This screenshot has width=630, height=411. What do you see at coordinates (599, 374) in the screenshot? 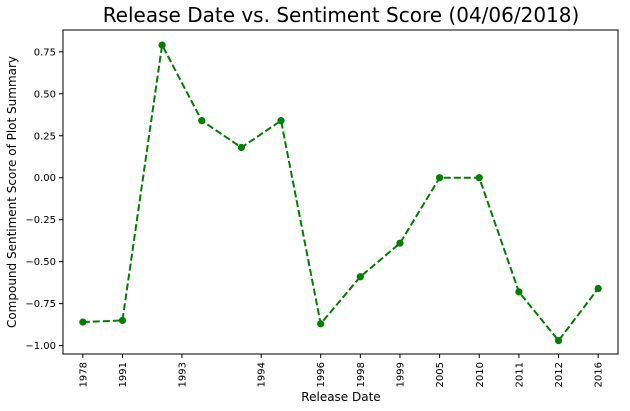
I see `x-tick-label: 2016` at bounding box center [599, 374].